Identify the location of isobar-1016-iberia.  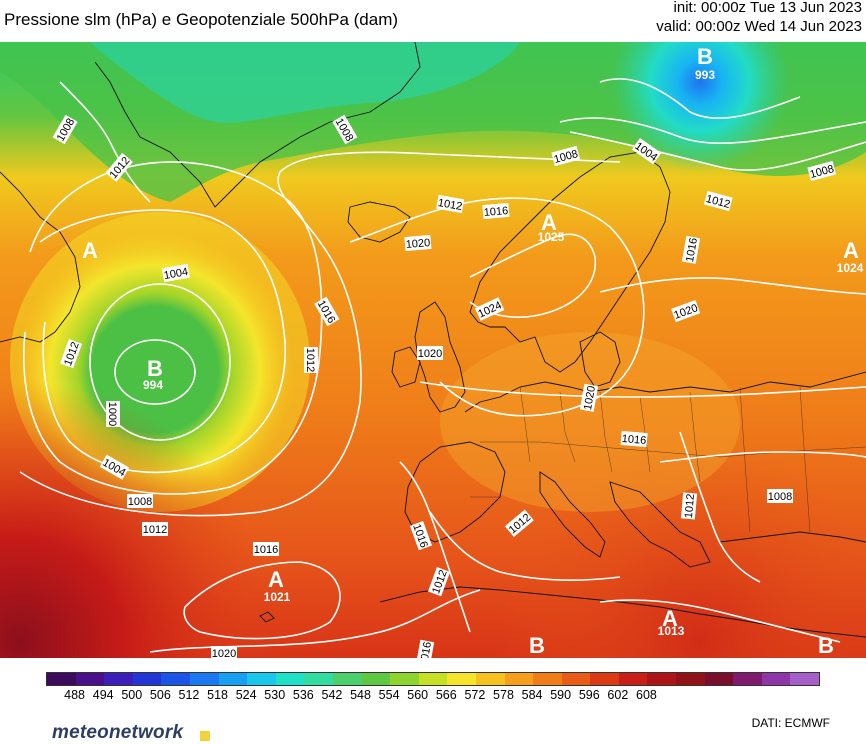
(435, 547).